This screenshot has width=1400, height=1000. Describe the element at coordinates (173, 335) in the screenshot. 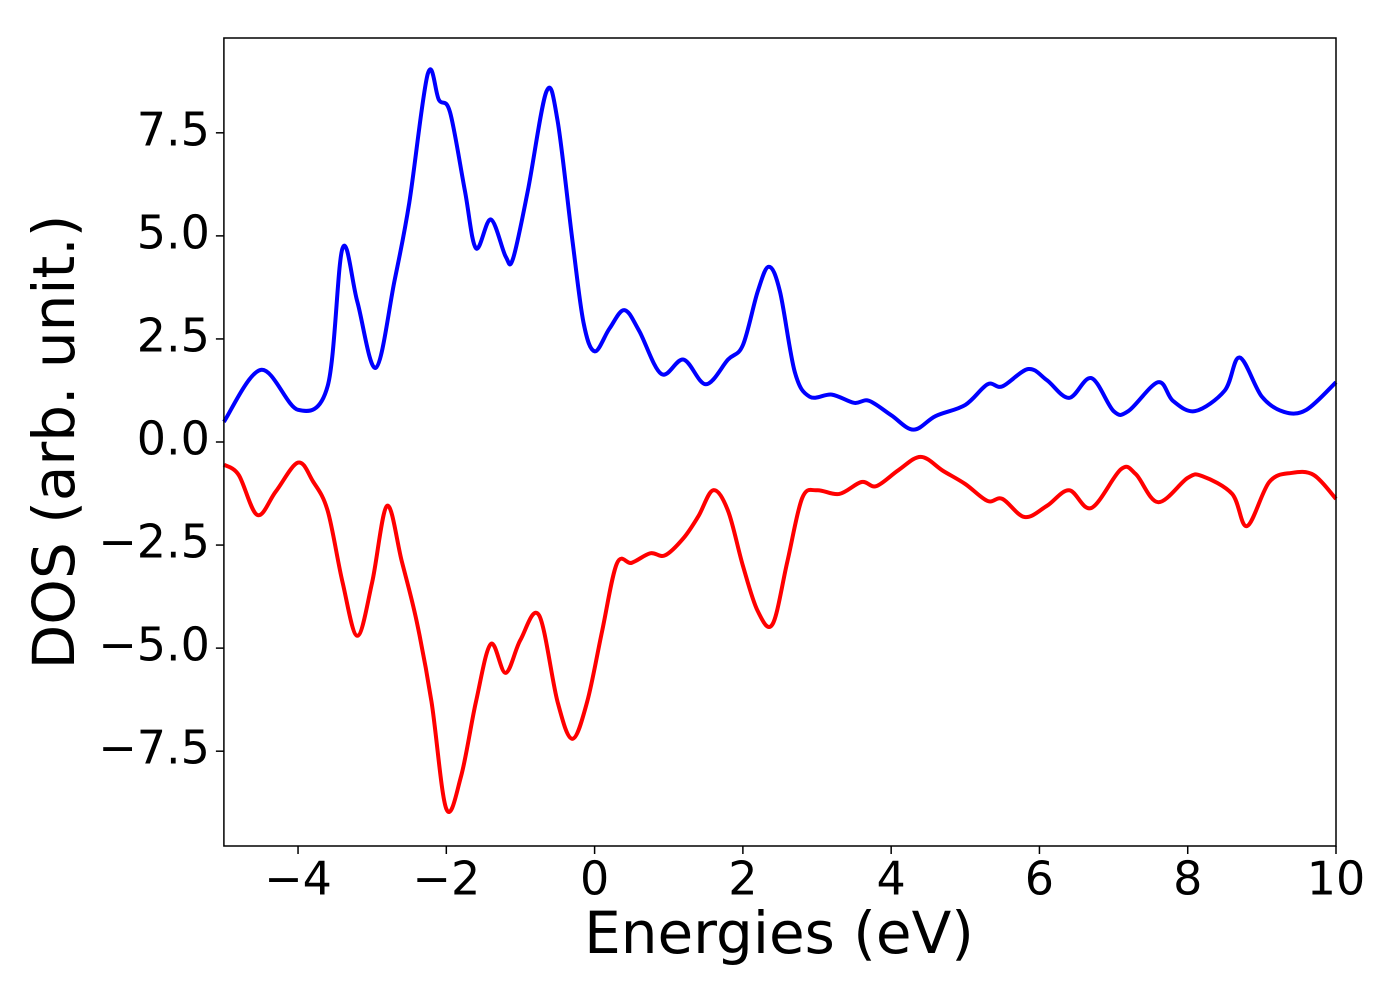

I see `y-tick-label: 2.5` at that location.